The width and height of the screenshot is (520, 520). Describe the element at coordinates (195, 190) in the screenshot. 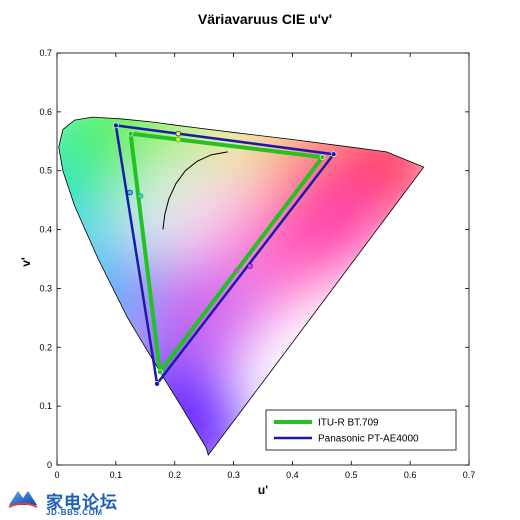

I see `planckian-locus` at that location.